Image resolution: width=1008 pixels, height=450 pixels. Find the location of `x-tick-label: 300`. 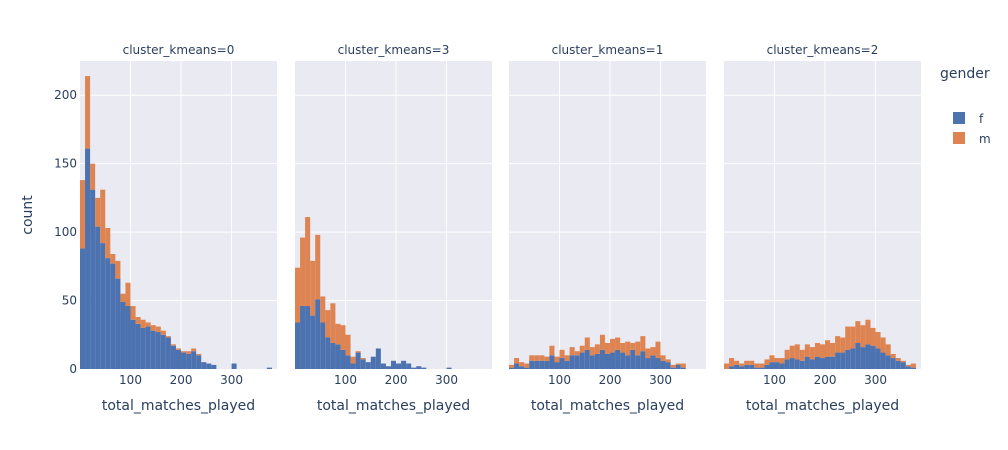

x-tick-label: 300 is located at coordinates (875, 380).